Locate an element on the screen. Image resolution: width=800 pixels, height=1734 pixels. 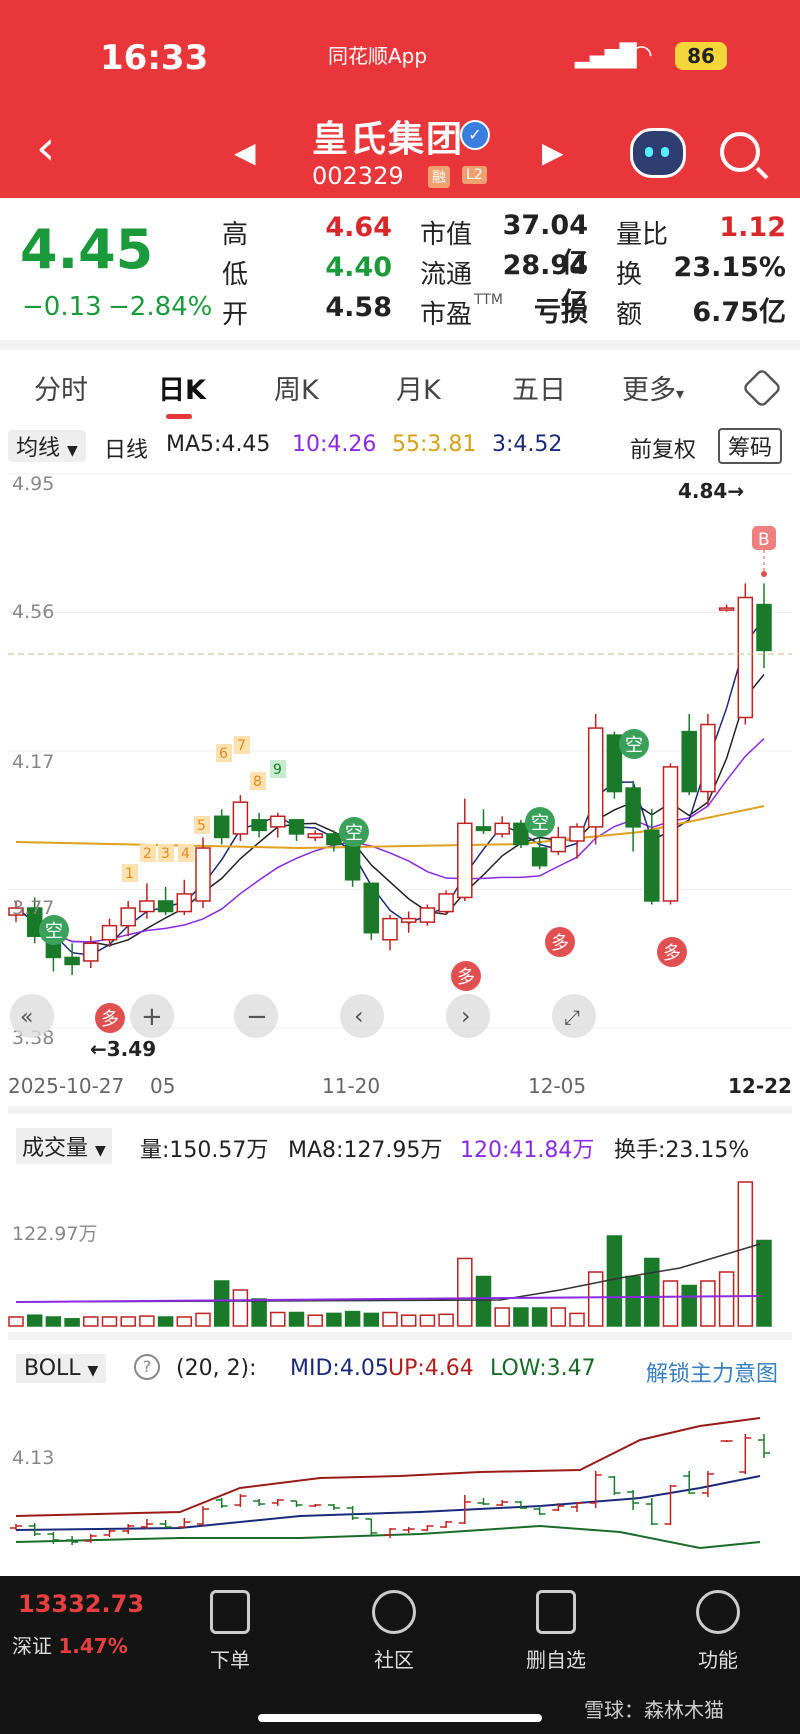
pe-ttm-label: TTM is located at coordinates (488, 300).